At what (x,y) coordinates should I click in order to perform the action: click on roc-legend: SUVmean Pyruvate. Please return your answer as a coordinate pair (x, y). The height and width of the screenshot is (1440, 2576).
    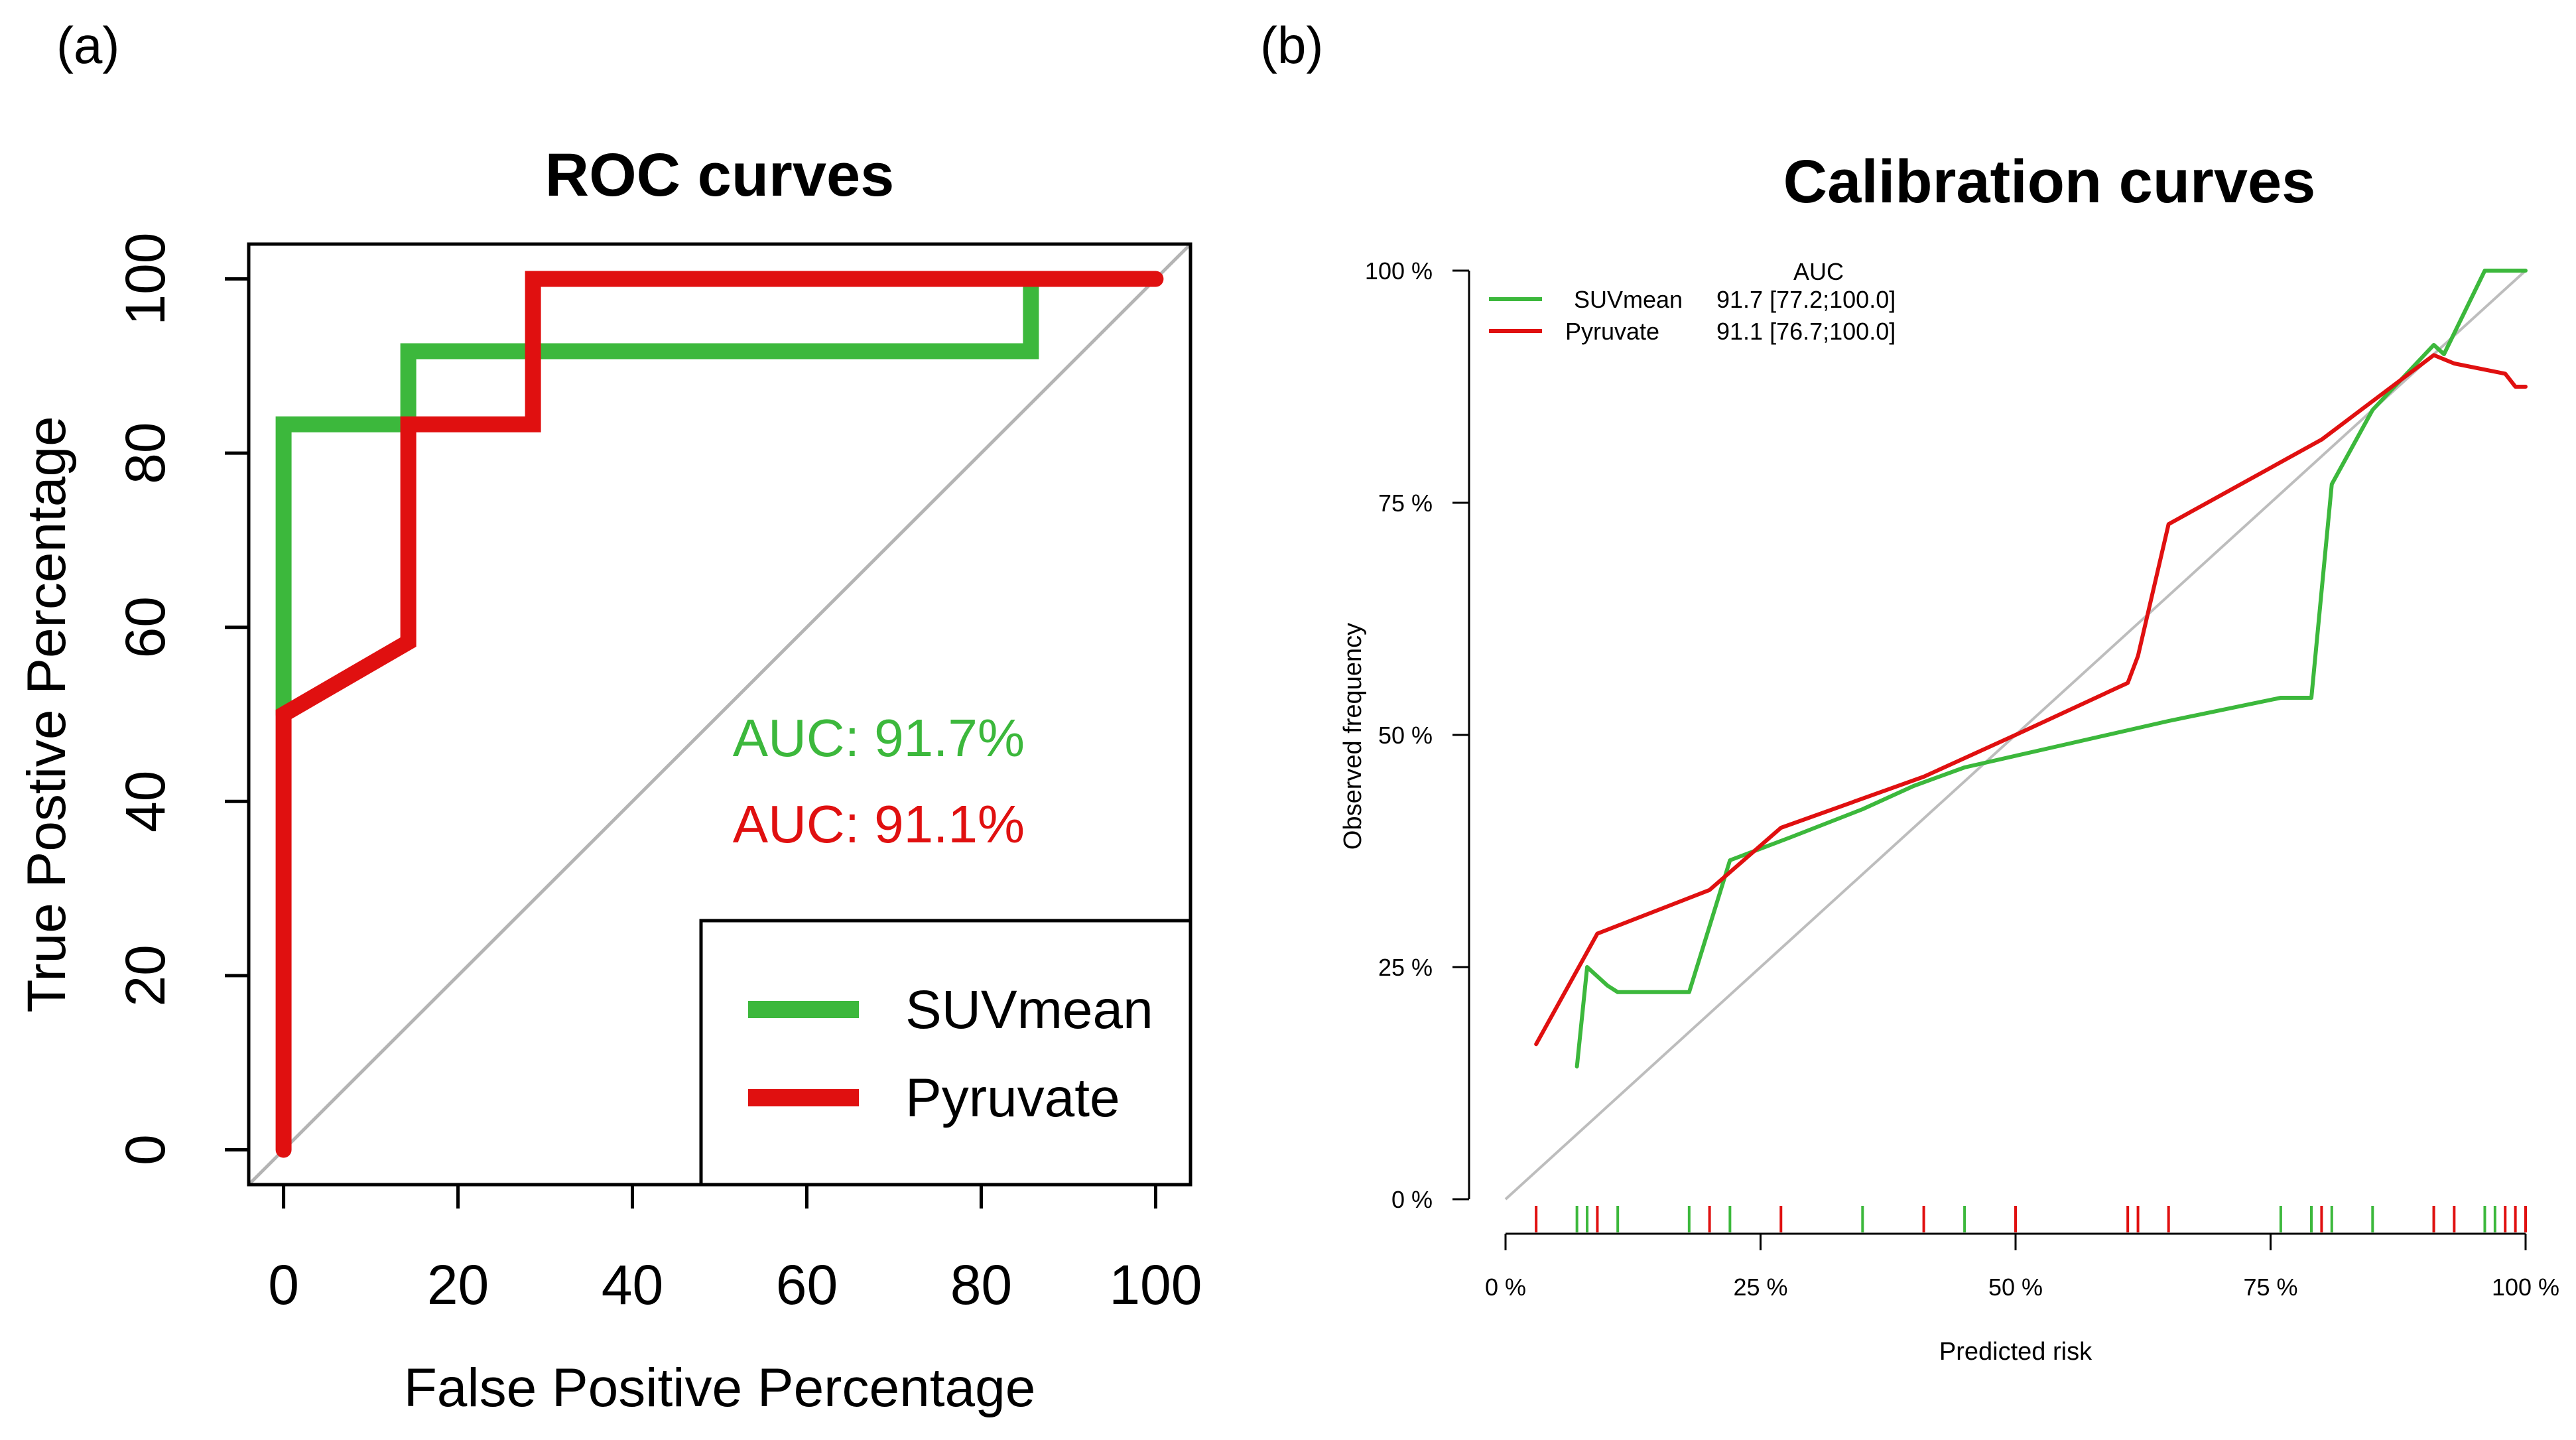
    Looking at the image, I should click on (946, 1053).